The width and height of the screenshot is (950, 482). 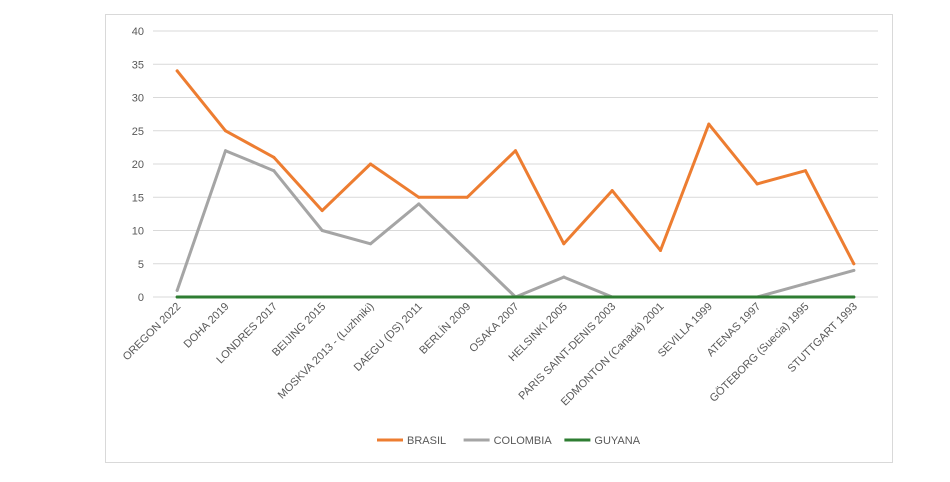 I want to click on x-tick-label: OSAKA 2007, so click(x=494, y=328).